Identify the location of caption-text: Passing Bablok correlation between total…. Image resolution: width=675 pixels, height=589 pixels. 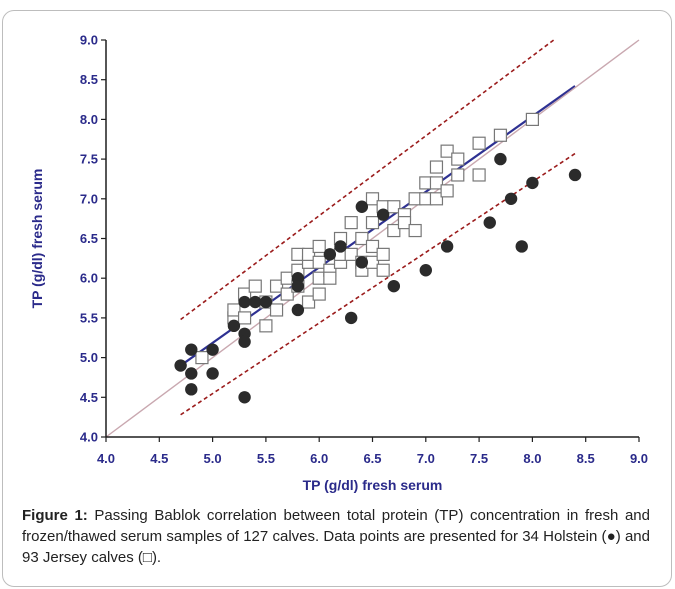
(336, 536).